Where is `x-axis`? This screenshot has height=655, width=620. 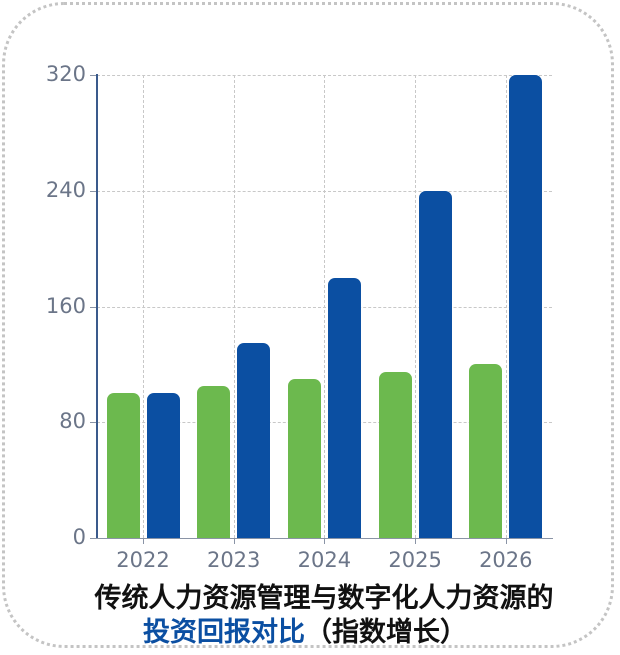
x-axis is located at coordinates (324, 538).